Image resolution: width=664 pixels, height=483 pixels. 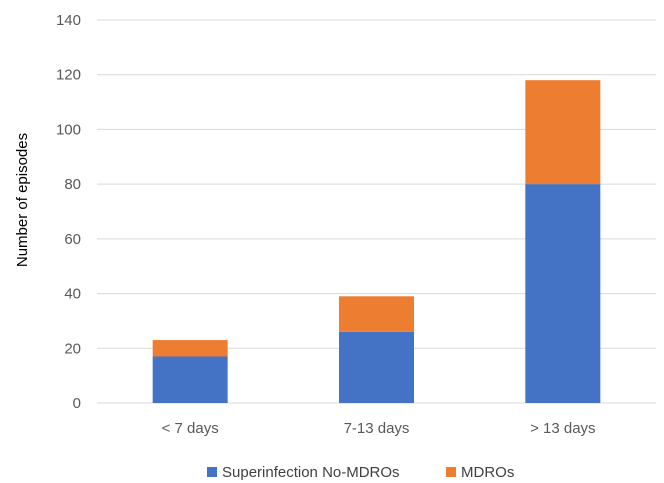 I want to click on legend-label: Superinfection No-MDROs, so click(x=311, y=472).